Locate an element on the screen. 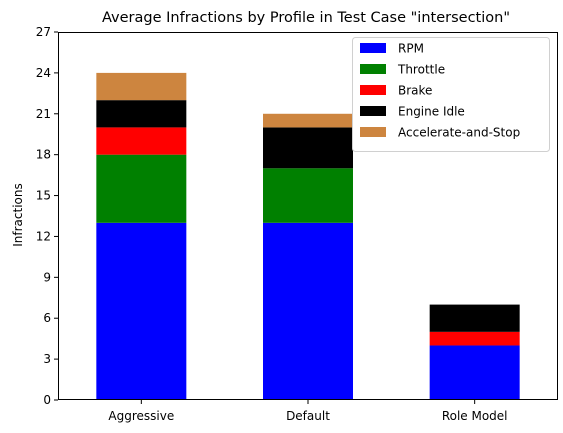  legend-box is located at coordinates (451, 94).